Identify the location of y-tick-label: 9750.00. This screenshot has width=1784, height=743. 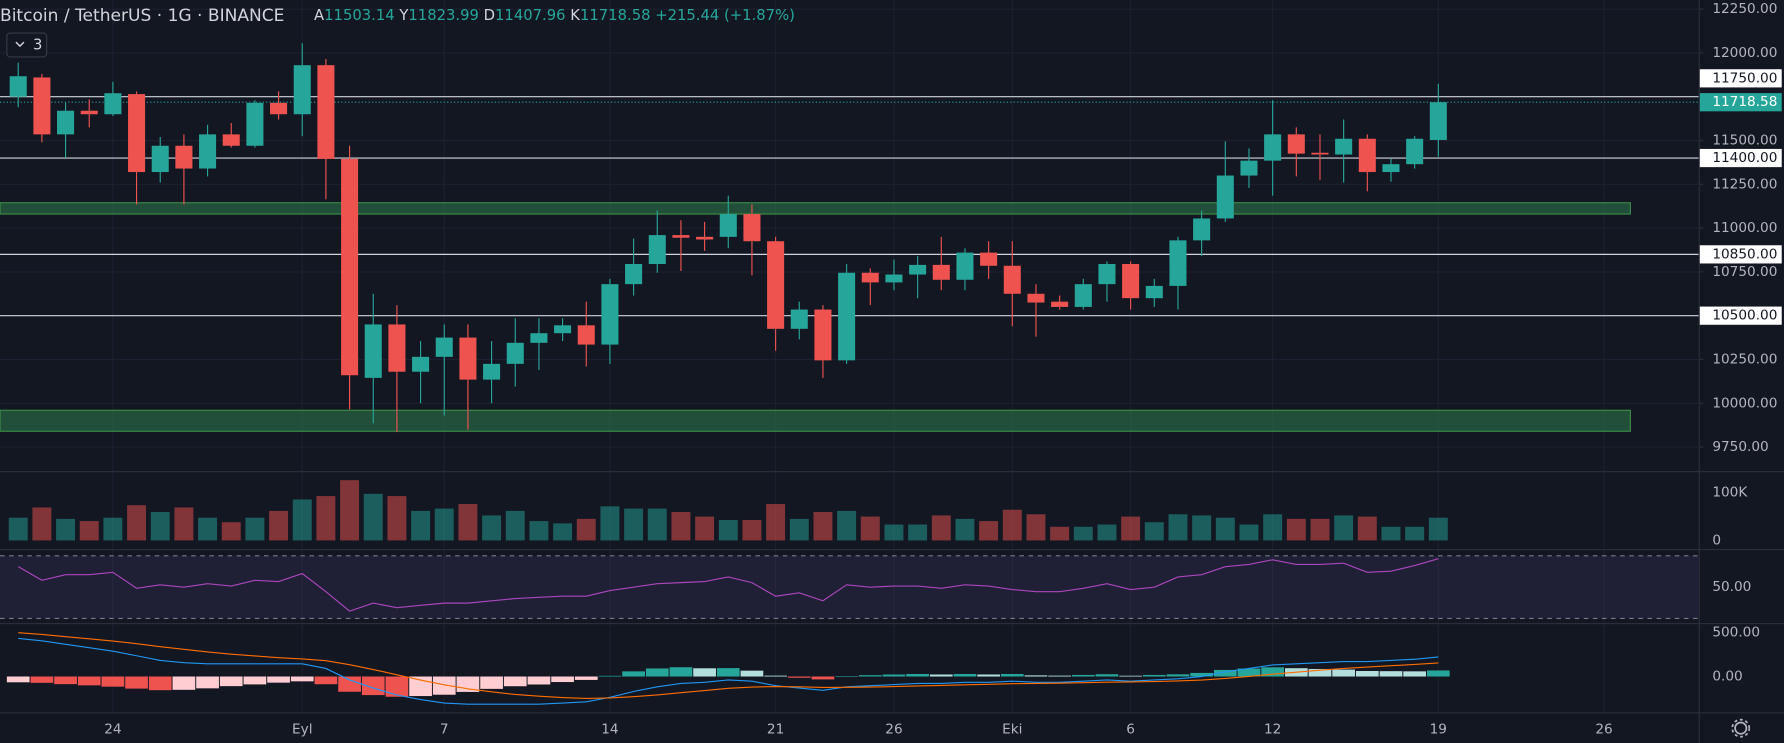
(1740, 447).